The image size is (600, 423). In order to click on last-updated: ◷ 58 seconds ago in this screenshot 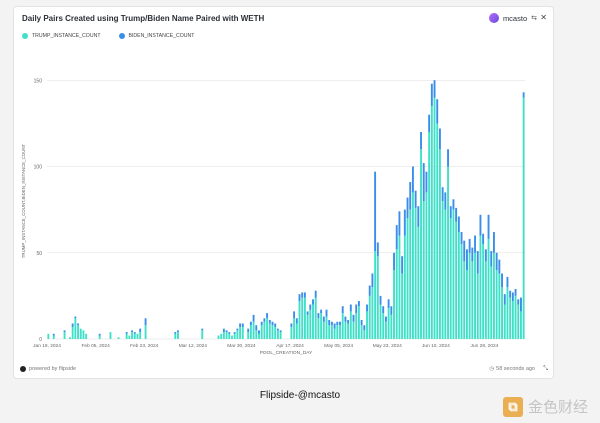, I will do `click(512, 369)`.